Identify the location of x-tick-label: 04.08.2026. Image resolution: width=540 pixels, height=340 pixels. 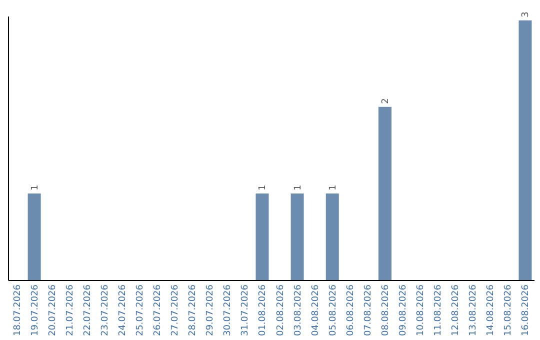
(315, 310).